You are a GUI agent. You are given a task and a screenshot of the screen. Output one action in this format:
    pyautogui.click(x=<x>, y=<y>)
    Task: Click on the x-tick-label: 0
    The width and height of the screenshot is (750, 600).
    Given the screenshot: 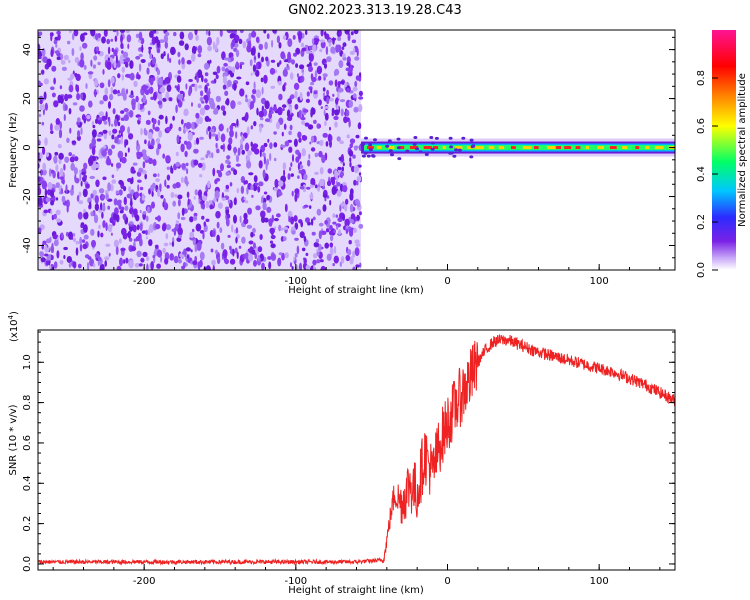 What is the action you would take?
    pyautogui.click(x=447, y=581)
    